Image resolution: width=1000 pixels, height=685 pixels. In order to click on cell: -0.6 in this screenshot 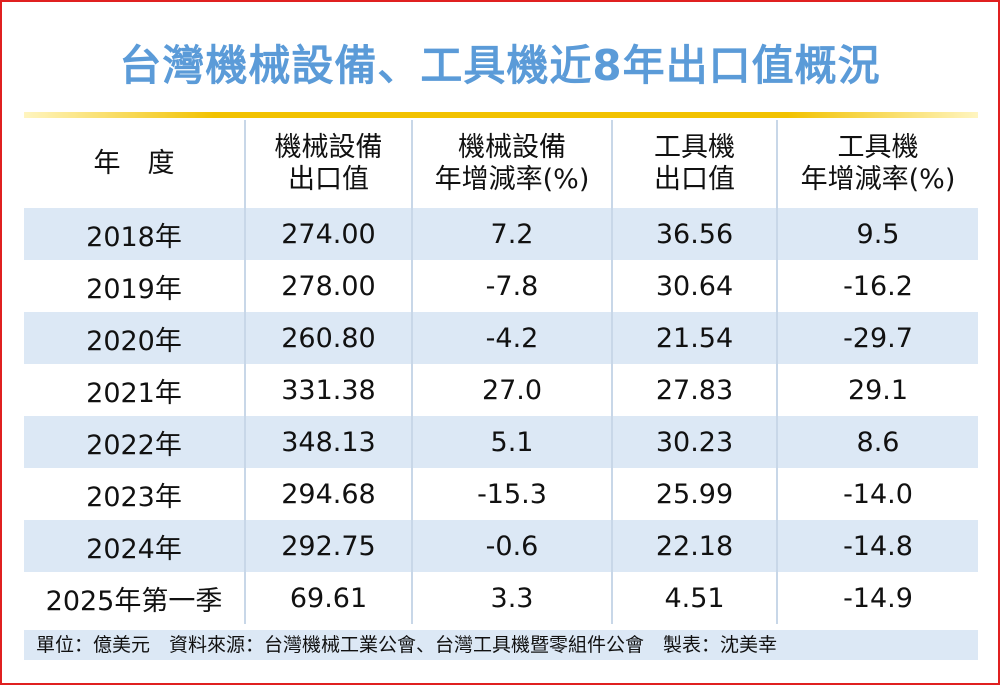, I will do `click(511, 546)`.